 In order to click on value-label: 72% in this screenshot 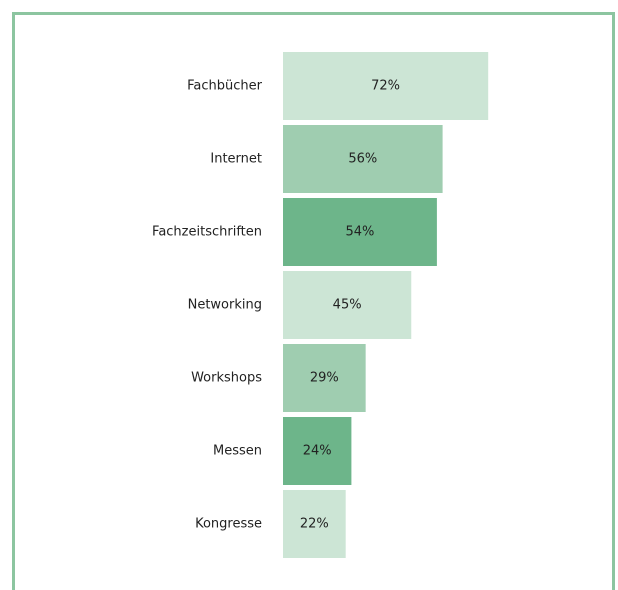, I will do `click(385, 86)`.